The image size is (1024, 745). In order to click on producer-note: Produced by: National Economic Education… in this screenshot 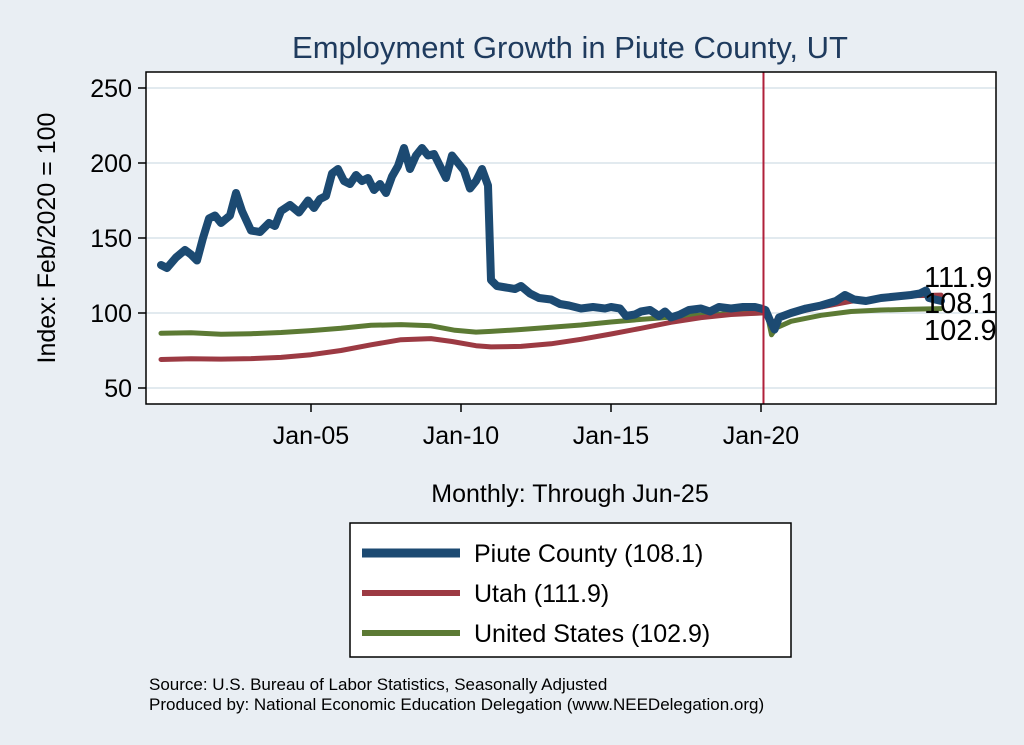, I will do `click(456, 704)`.